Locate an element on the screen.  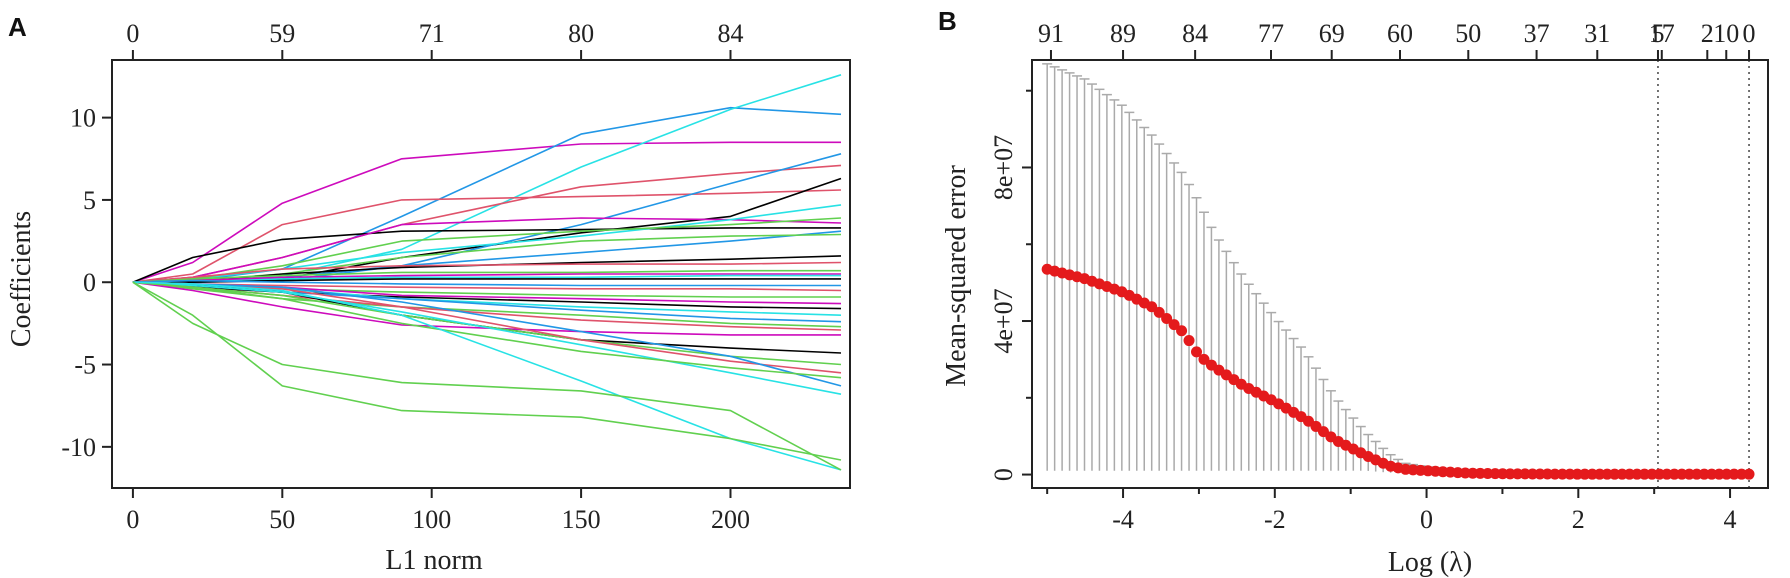
chart-b-top-tick-label: 31 is located at coordinates (1597, 33).